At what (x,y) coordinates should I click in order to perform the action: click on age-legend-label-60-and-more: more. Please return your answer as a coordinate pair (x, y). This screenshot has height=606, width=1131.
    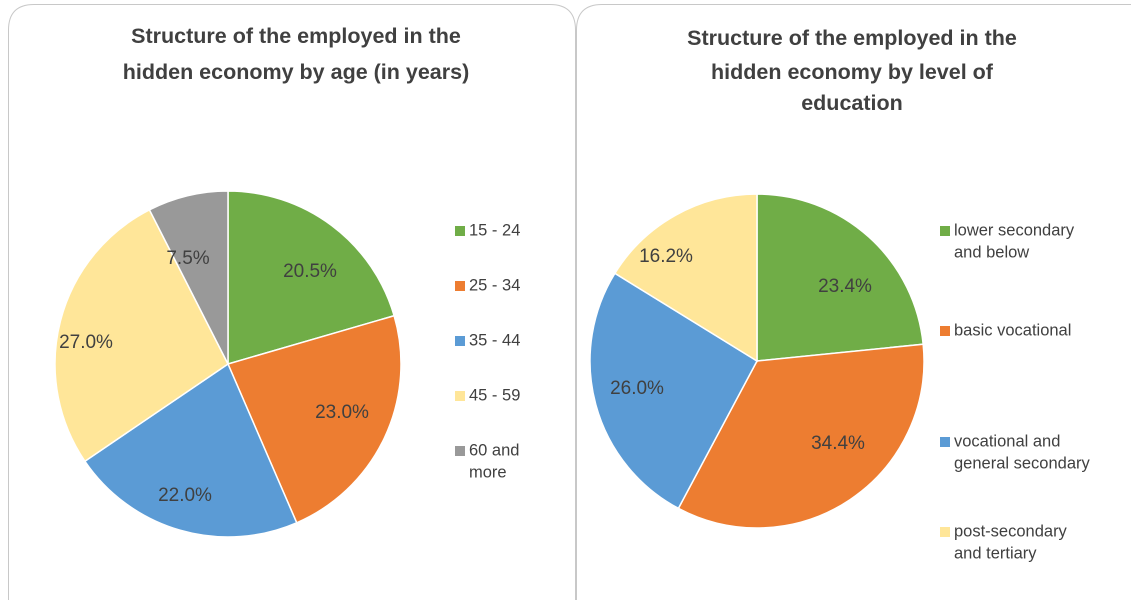
    Looking at the image, I should click on (488, 472).